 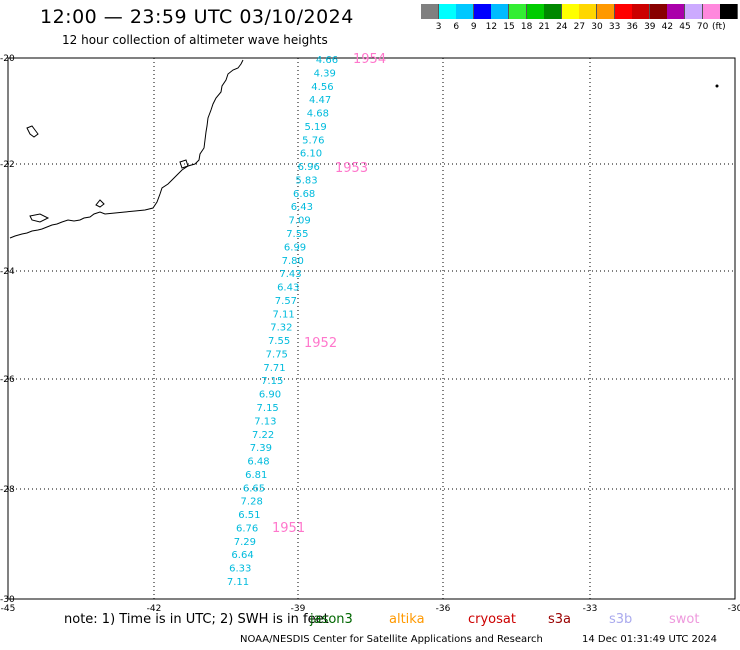 What do you see at coordinates (8, 609) in the screenshot?
I see `longitude-label: -45` at bounding box center [8, 609].